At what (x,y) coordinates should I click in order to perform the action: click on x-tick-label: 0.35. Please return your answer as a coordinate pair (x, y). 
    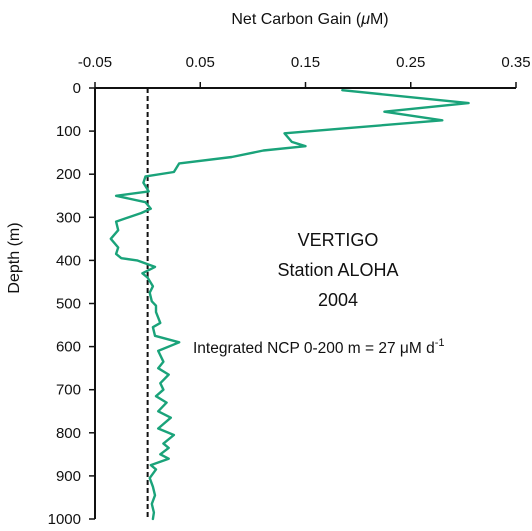
    Looking at the image, I should click on (515, 62).